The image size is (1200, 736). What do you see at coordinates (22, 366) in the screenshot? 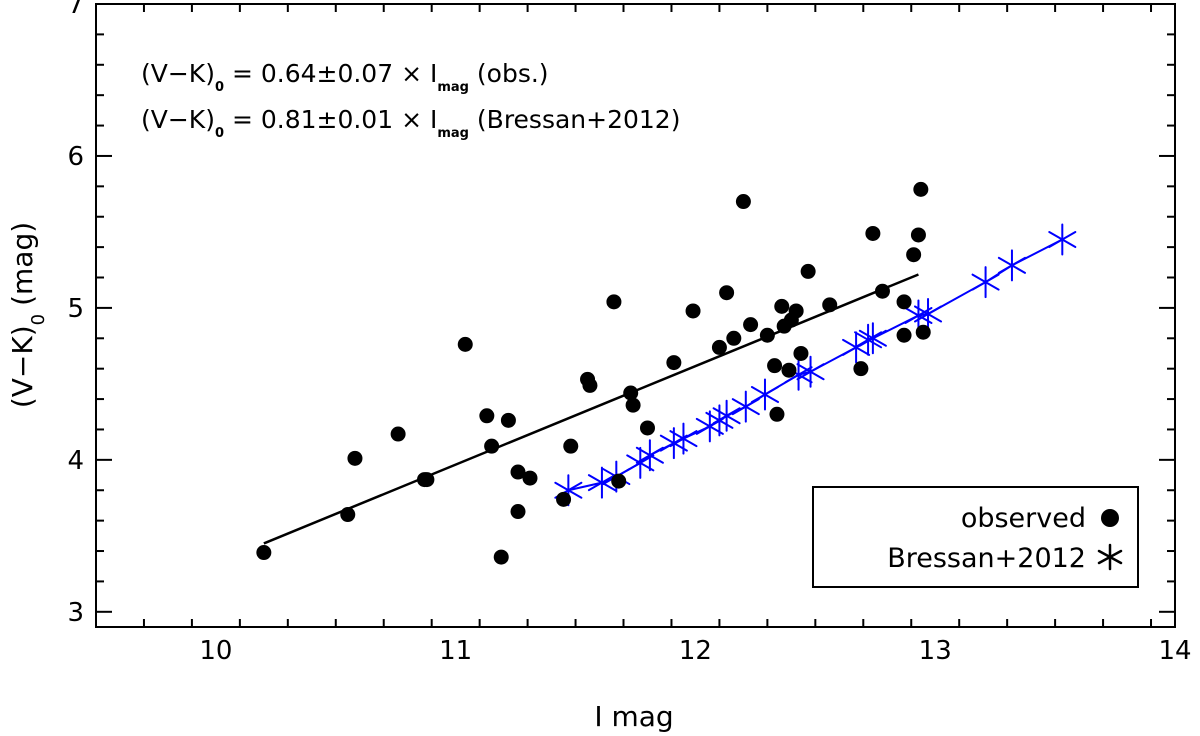
I see `y-axis-title-main: (V−K)` at bounding box center [22, 366].